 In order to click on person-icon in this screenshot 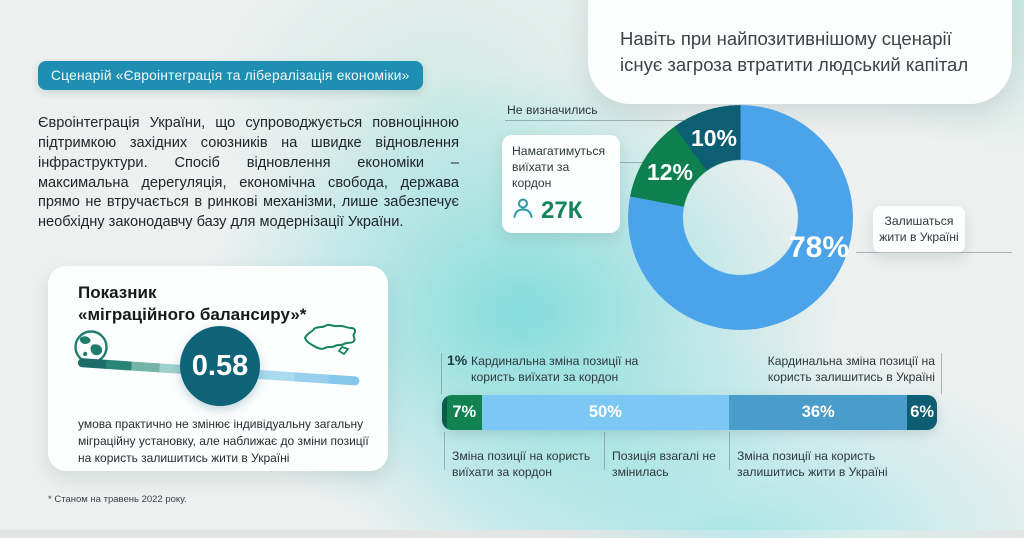, I will do `click(523, 210)`.